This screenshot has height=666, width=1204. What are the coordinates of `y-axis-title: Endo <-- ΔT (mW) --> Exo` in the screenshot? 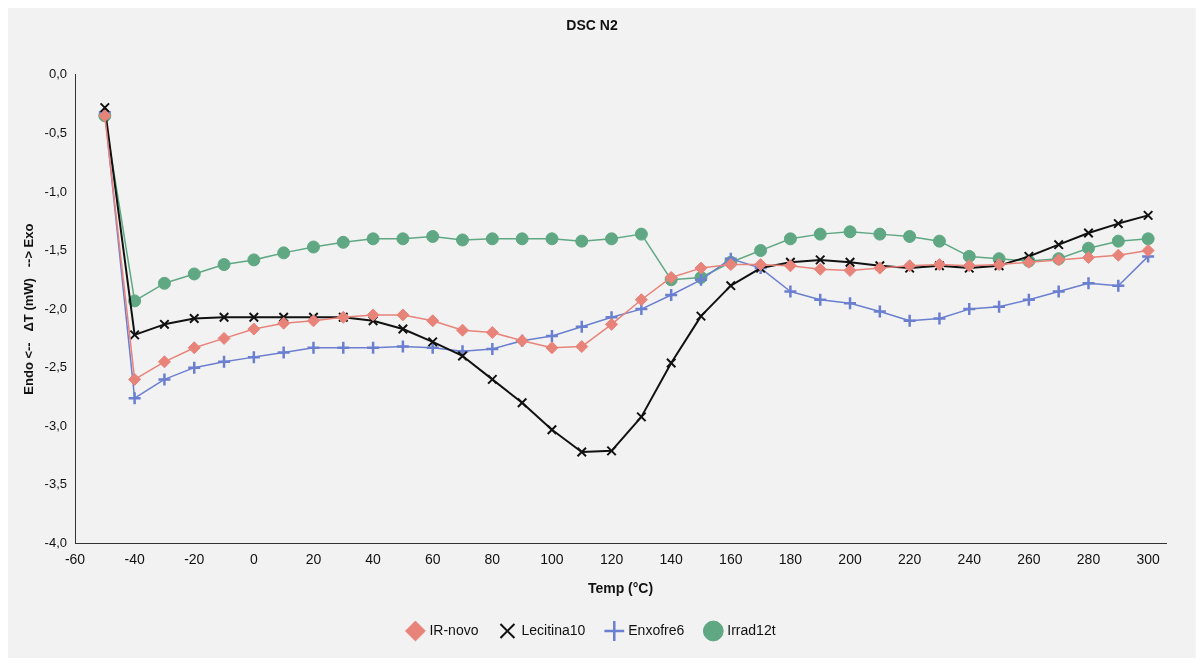 It's located at (29, 309).